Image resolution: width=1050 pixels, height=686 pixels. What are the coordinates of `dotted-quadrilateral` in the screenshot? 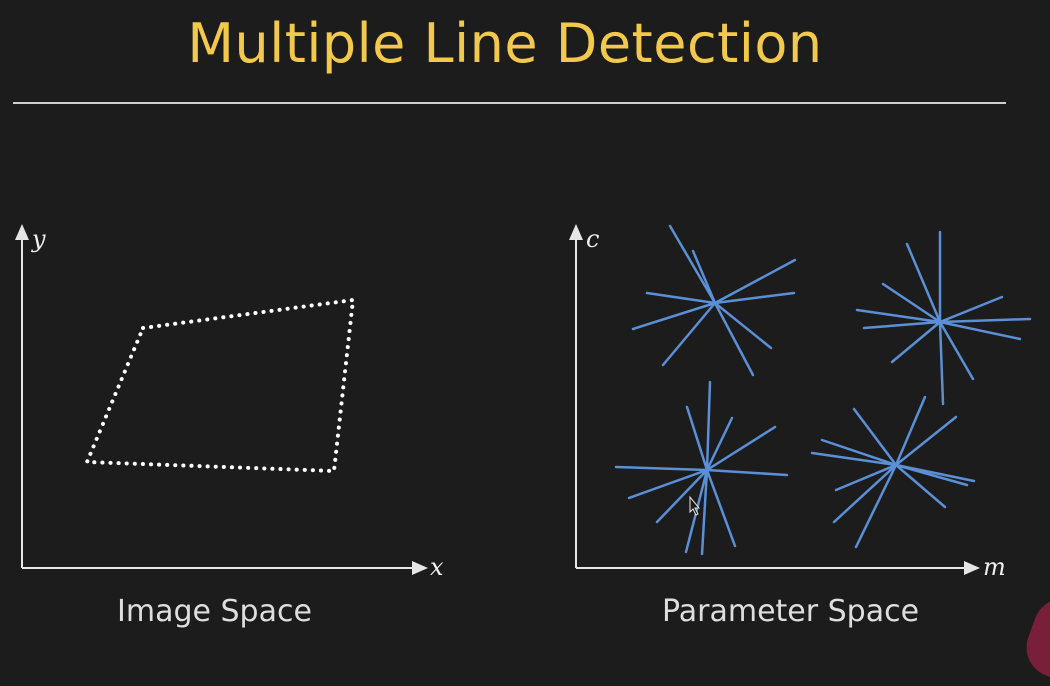 It's located at (220, 385).